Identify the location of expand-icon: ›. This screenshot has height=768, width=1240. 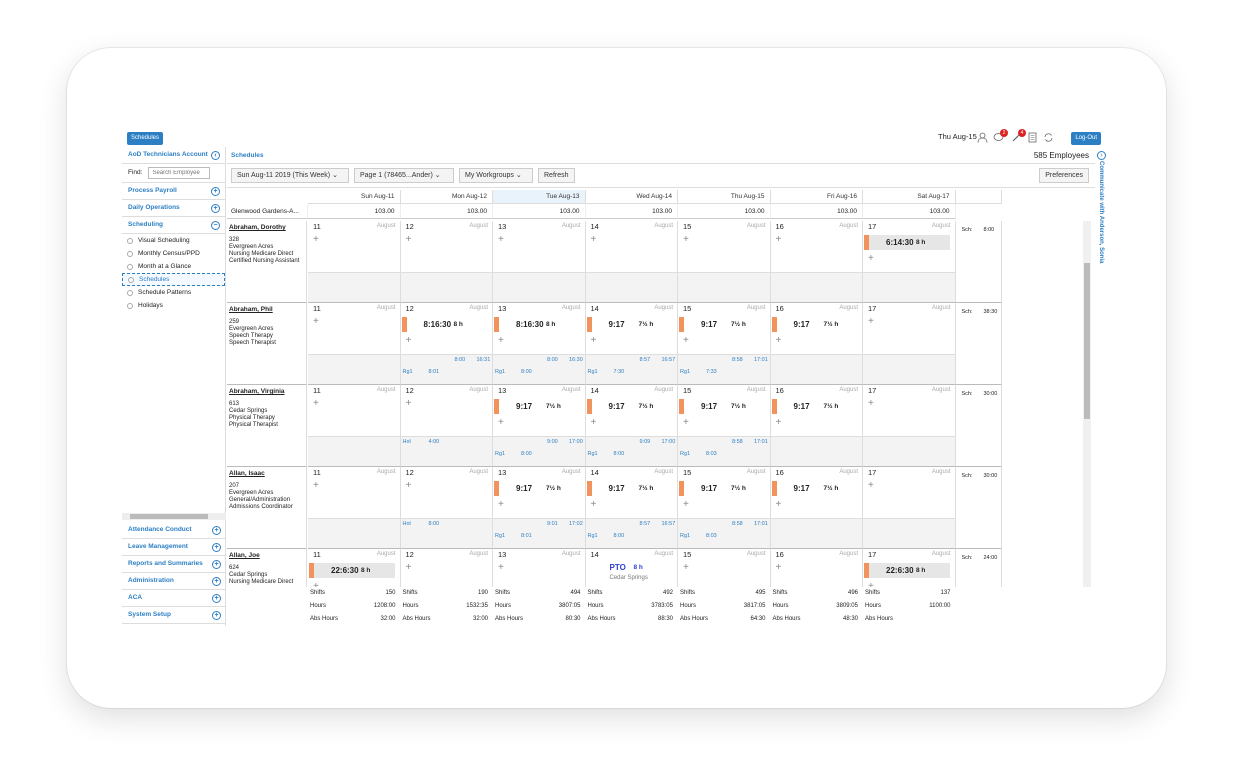
(1101, 155).